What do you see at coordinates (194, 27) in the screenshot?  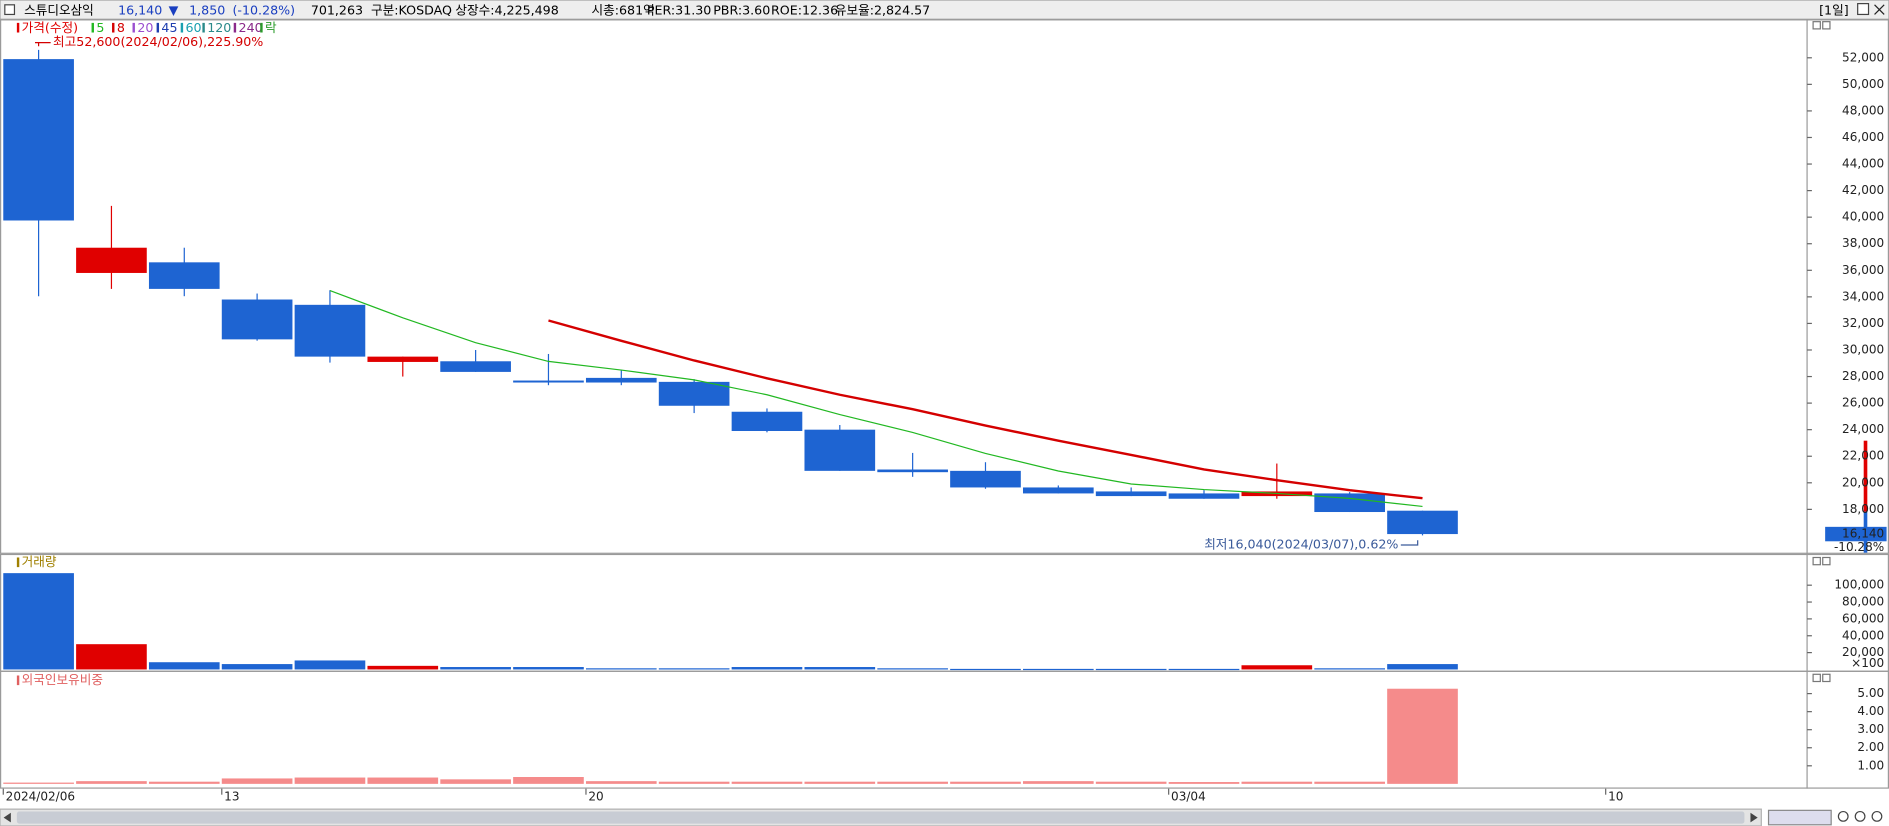 I see `legend-label: 60` at bounding box center [194, 27].